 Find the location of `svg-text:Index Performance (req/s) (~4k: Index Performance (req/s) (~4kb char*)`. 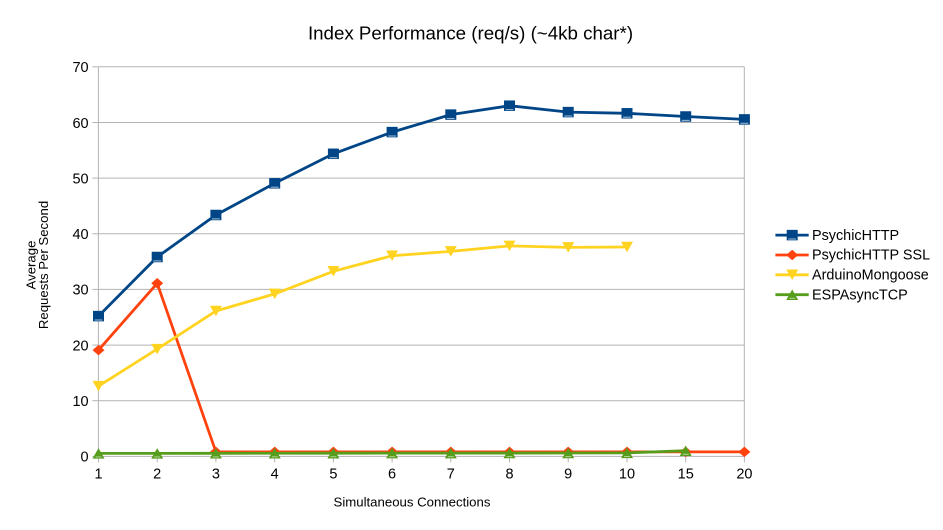

svg-text:Index Performance (req/s) (~4k: Index Performance (req/s) (~4kb char*) is located at coordinates (470, 33).